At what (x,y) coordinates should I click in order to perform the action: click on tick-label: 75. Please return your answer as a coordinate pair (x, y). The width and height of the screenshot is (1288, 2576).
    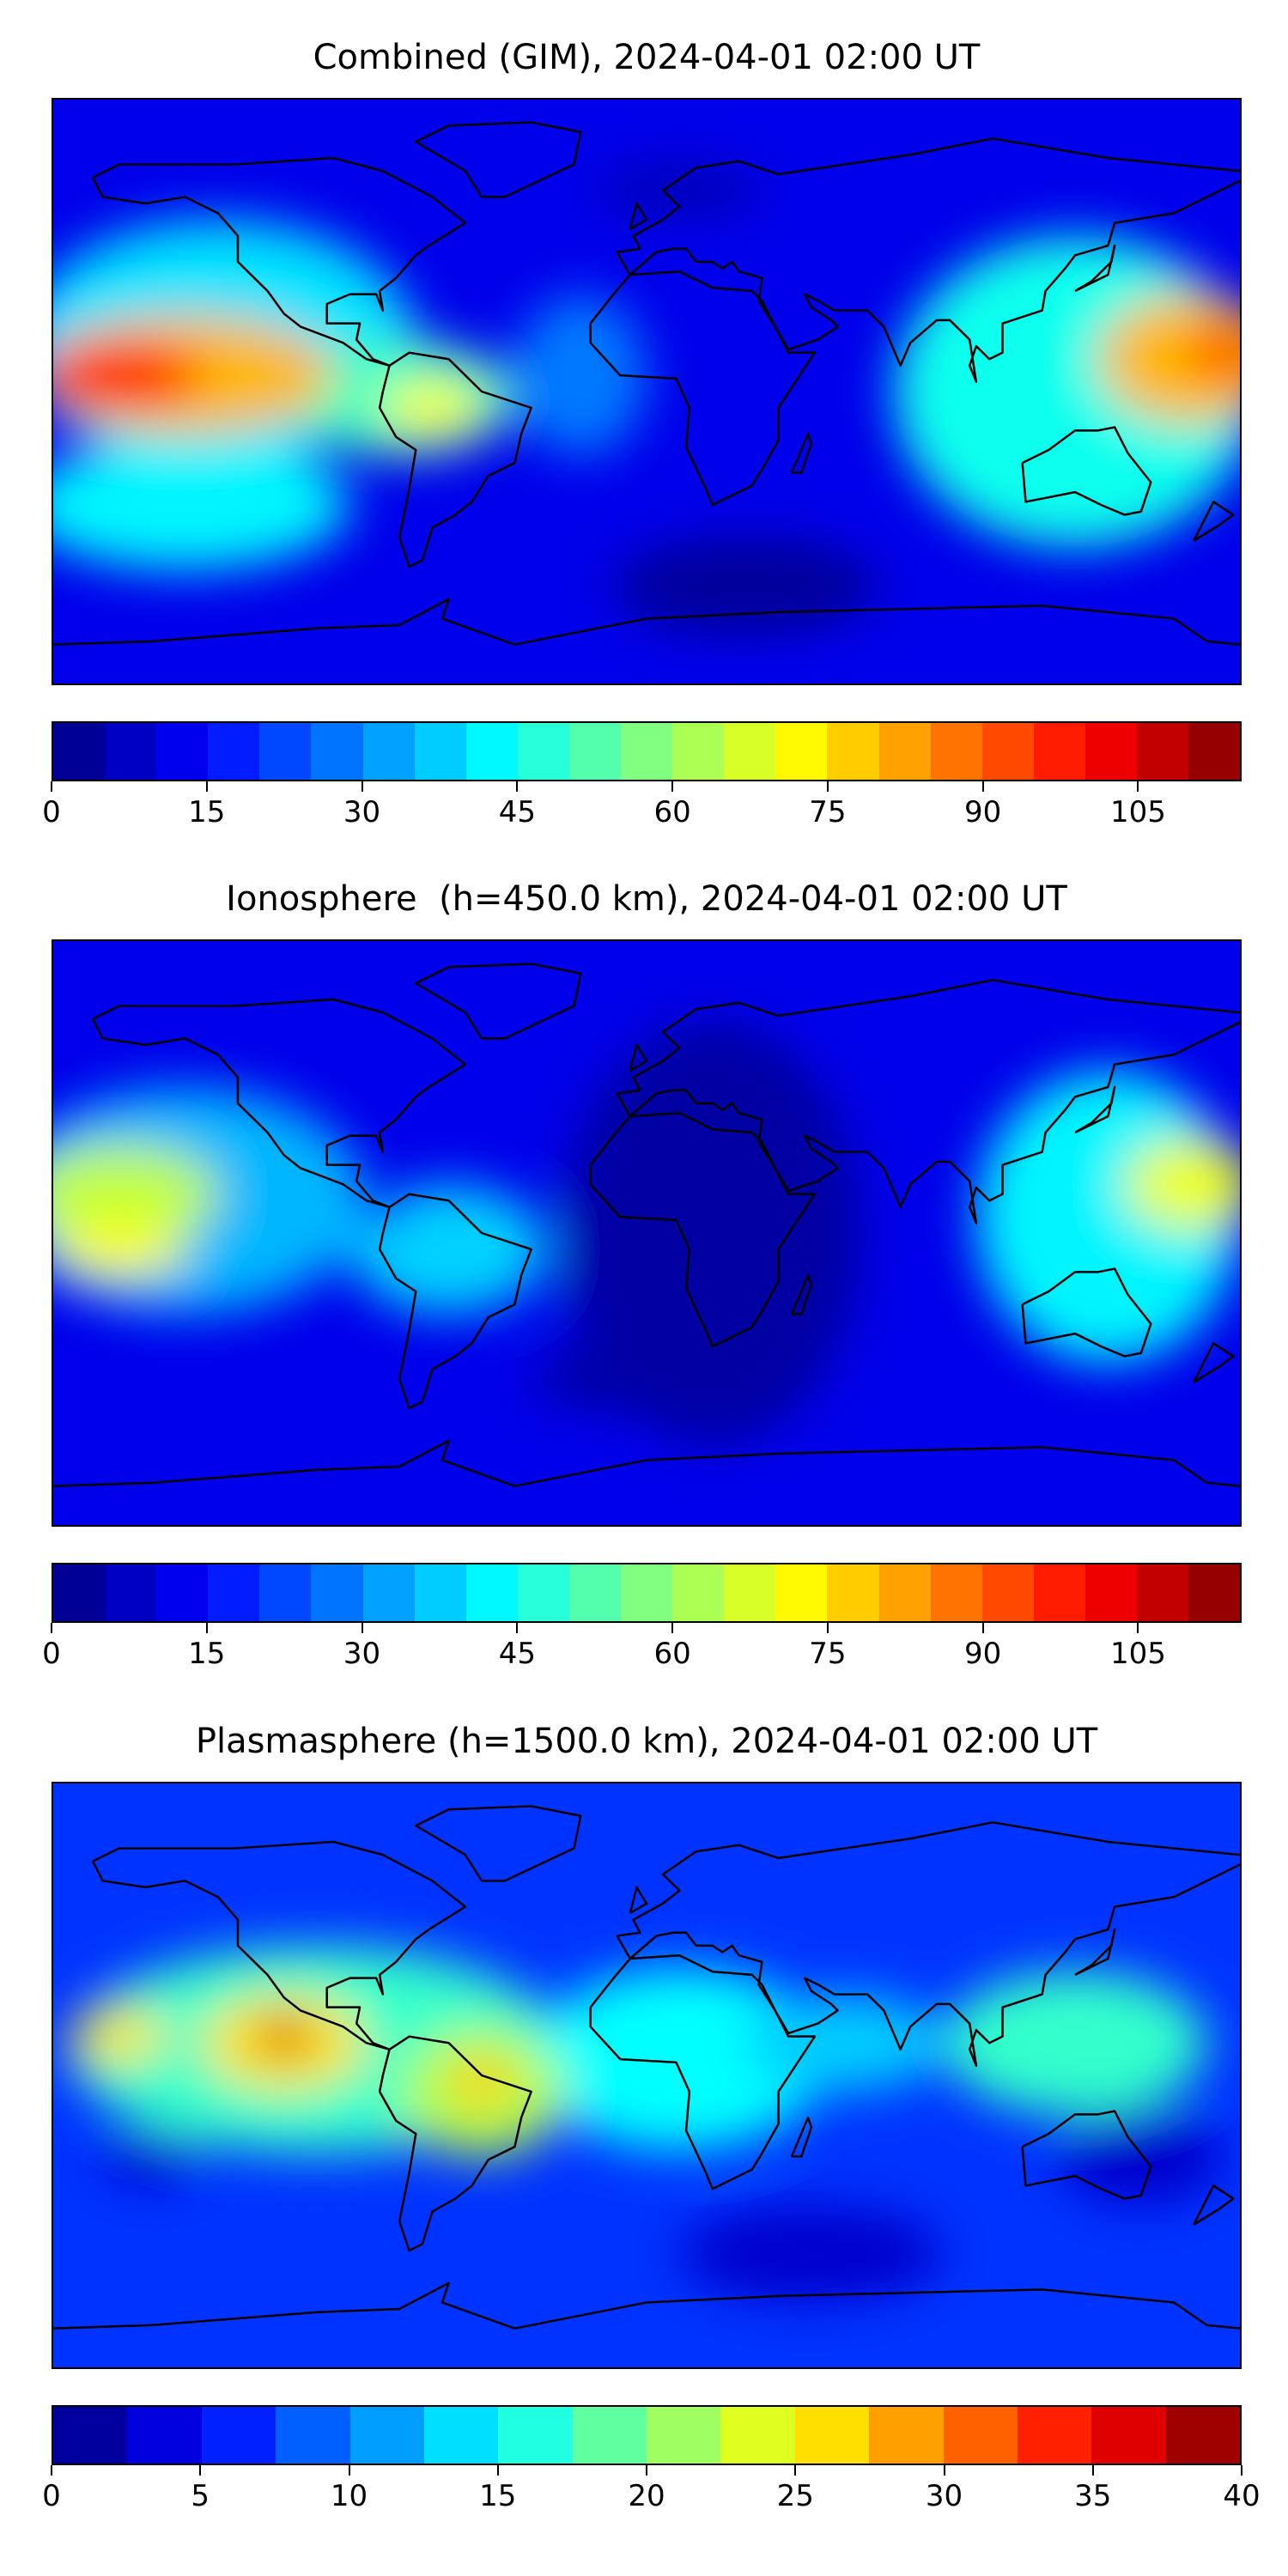
    Looking at the image, I should click on (828, 812).